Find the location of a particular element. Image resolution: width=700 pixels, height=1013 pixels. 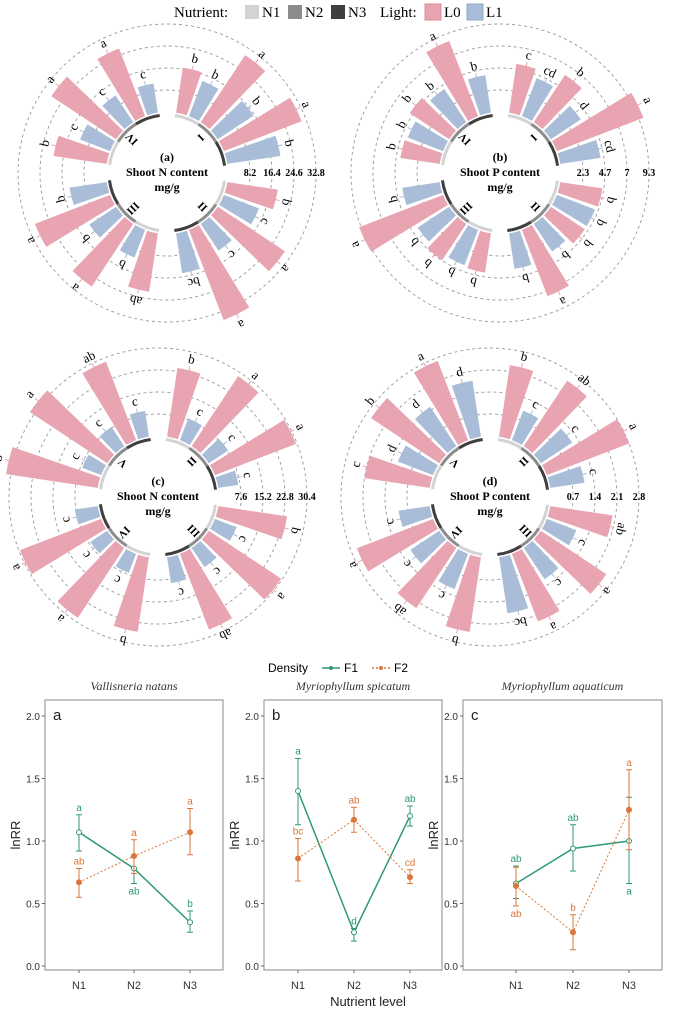

grid-tick-label: 8.2 is located at coordinates (250, 173).